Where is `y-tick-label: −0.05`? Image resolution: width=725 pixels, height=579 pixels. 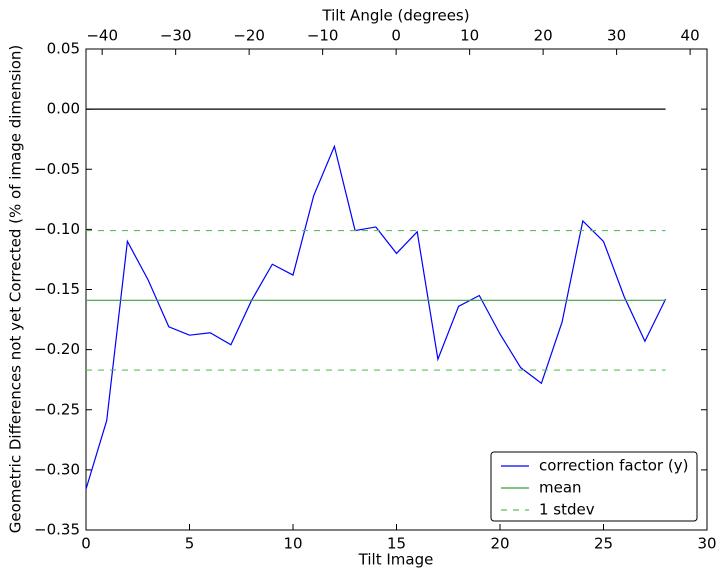 y-tick-label: −0.05 is located at coordinates (57, 169).